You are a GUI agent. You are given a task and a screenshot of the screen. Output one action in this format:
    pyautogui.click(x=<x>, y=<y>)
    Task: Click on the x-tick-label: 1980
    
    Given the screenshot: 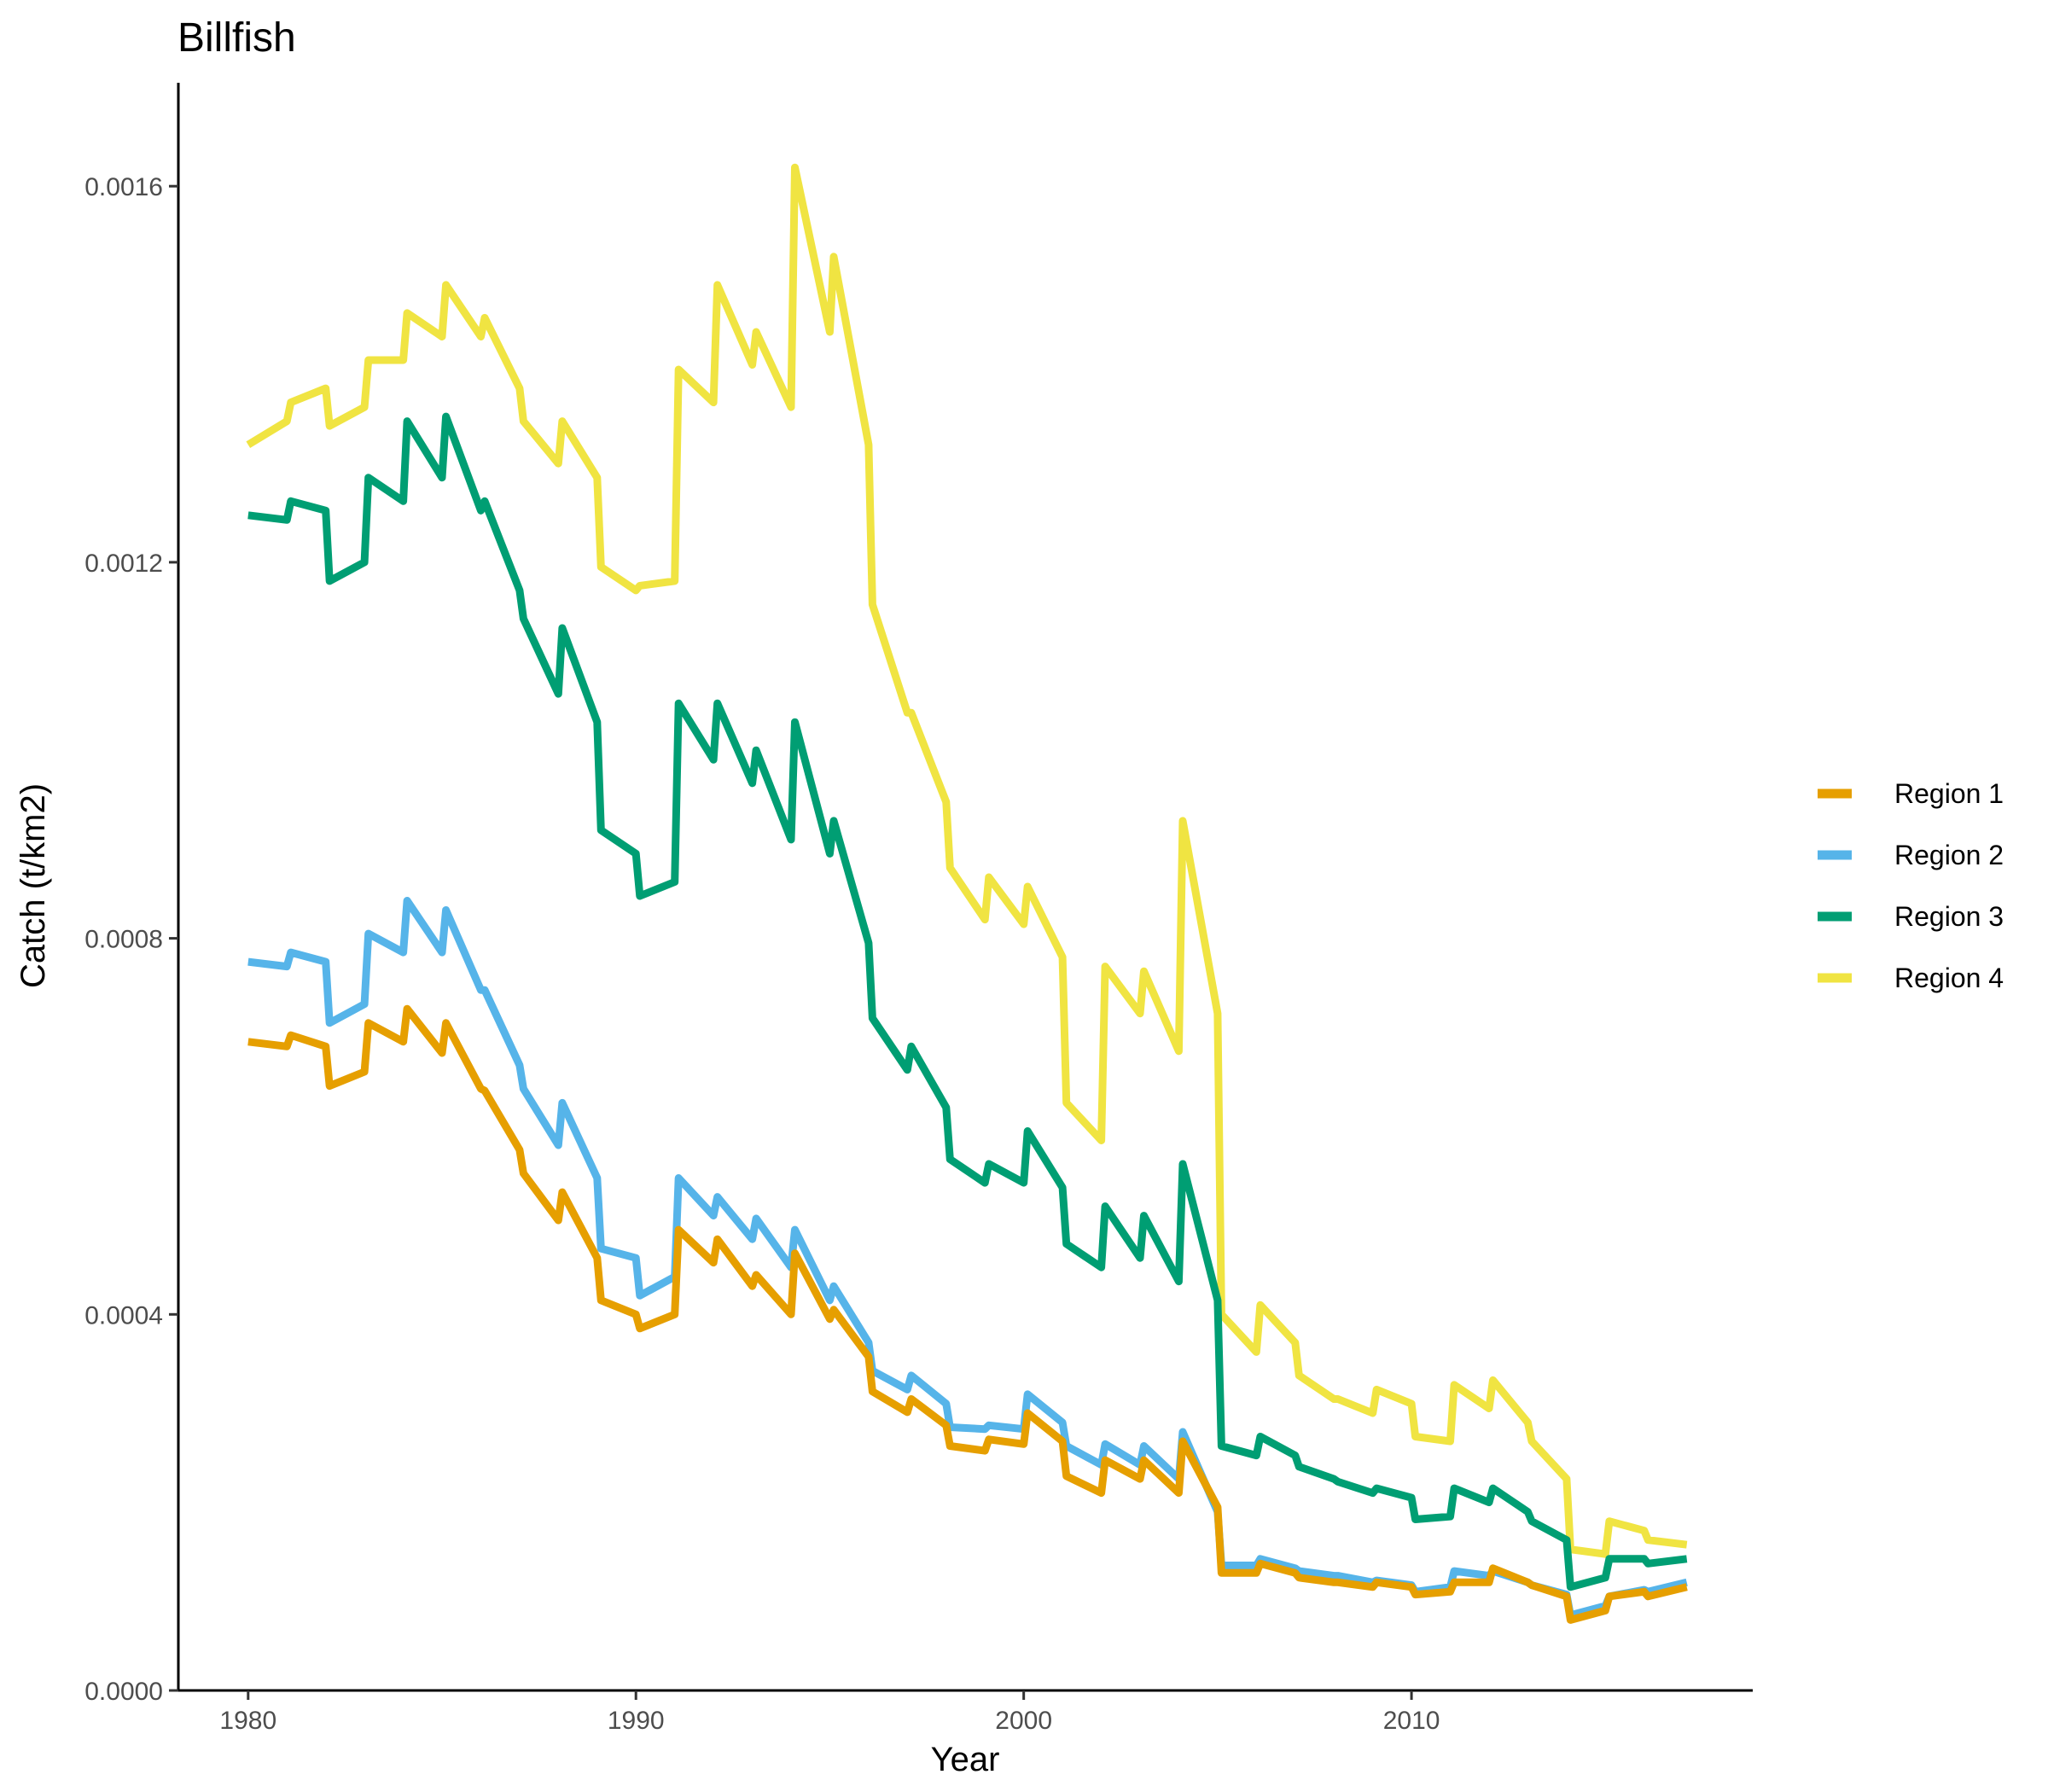 What is the action you would take?
    pyautogui.click(x=248, y=1721)
    